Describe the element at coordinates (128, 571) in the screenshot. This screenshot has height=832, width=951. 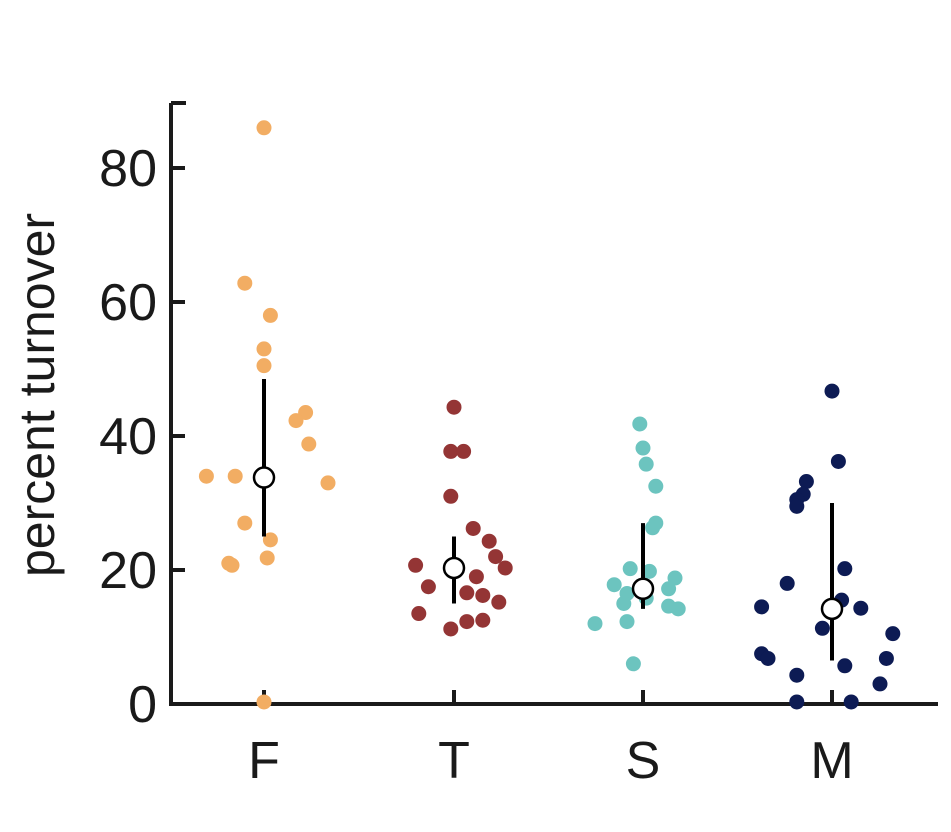
I see `y-tick-label: 20` at that location.